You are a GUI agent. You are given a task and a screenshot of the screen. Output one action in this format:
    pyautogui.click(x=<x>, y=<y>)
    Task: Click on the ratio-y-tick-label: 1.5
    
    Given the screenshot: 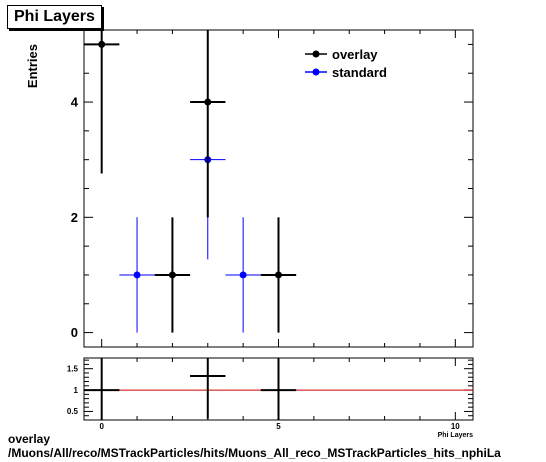 What is the action you would take?
    pyautogui.click(x=73, y=368)
    